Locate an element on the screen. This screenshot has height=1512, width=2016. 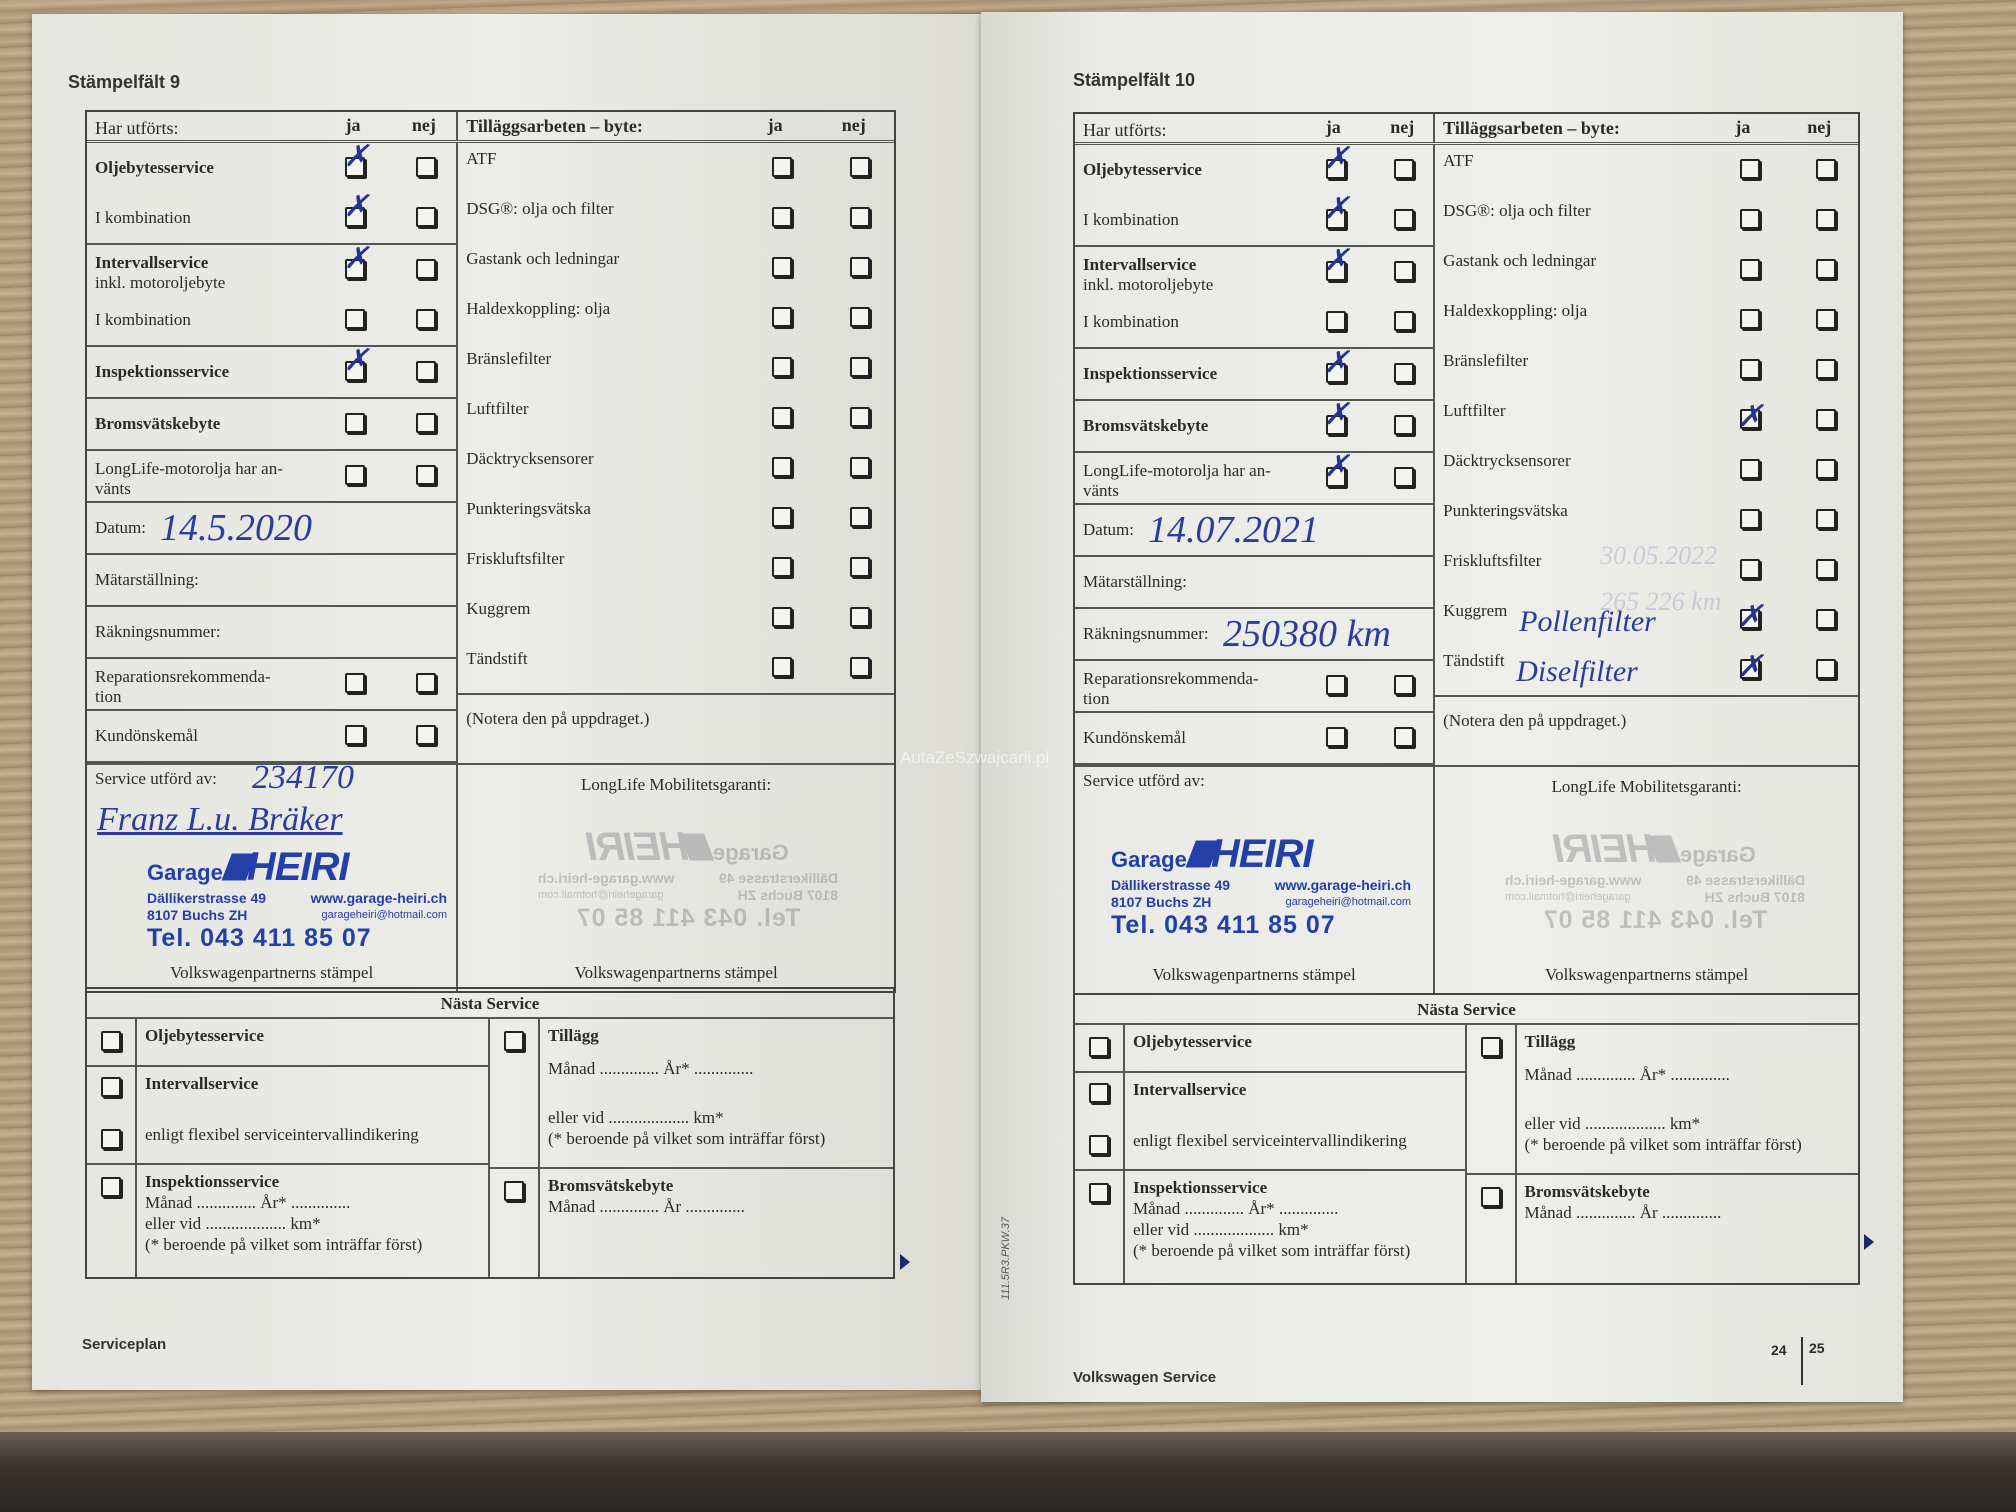
partner-stamp-label: Volkswagenpartnerns stämpel is located at coordinates (676, 972).